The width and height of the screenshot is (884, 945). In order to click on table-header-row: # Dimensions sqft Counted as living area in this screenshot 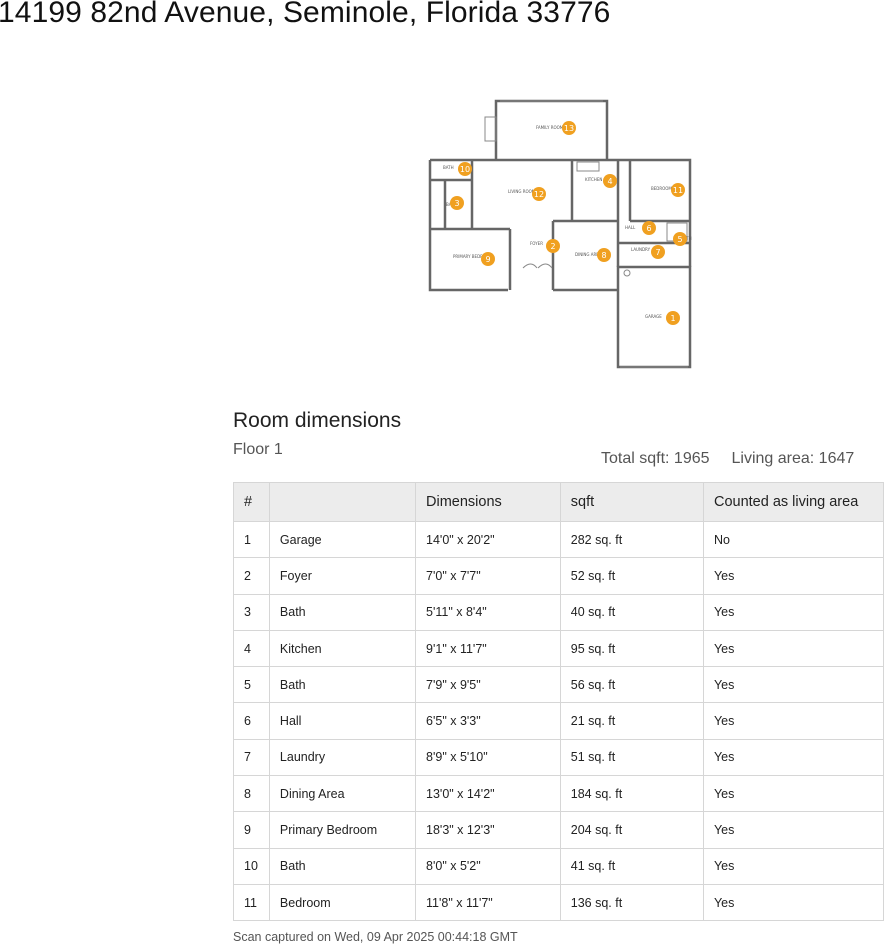, I will do `click(558, 502)`.